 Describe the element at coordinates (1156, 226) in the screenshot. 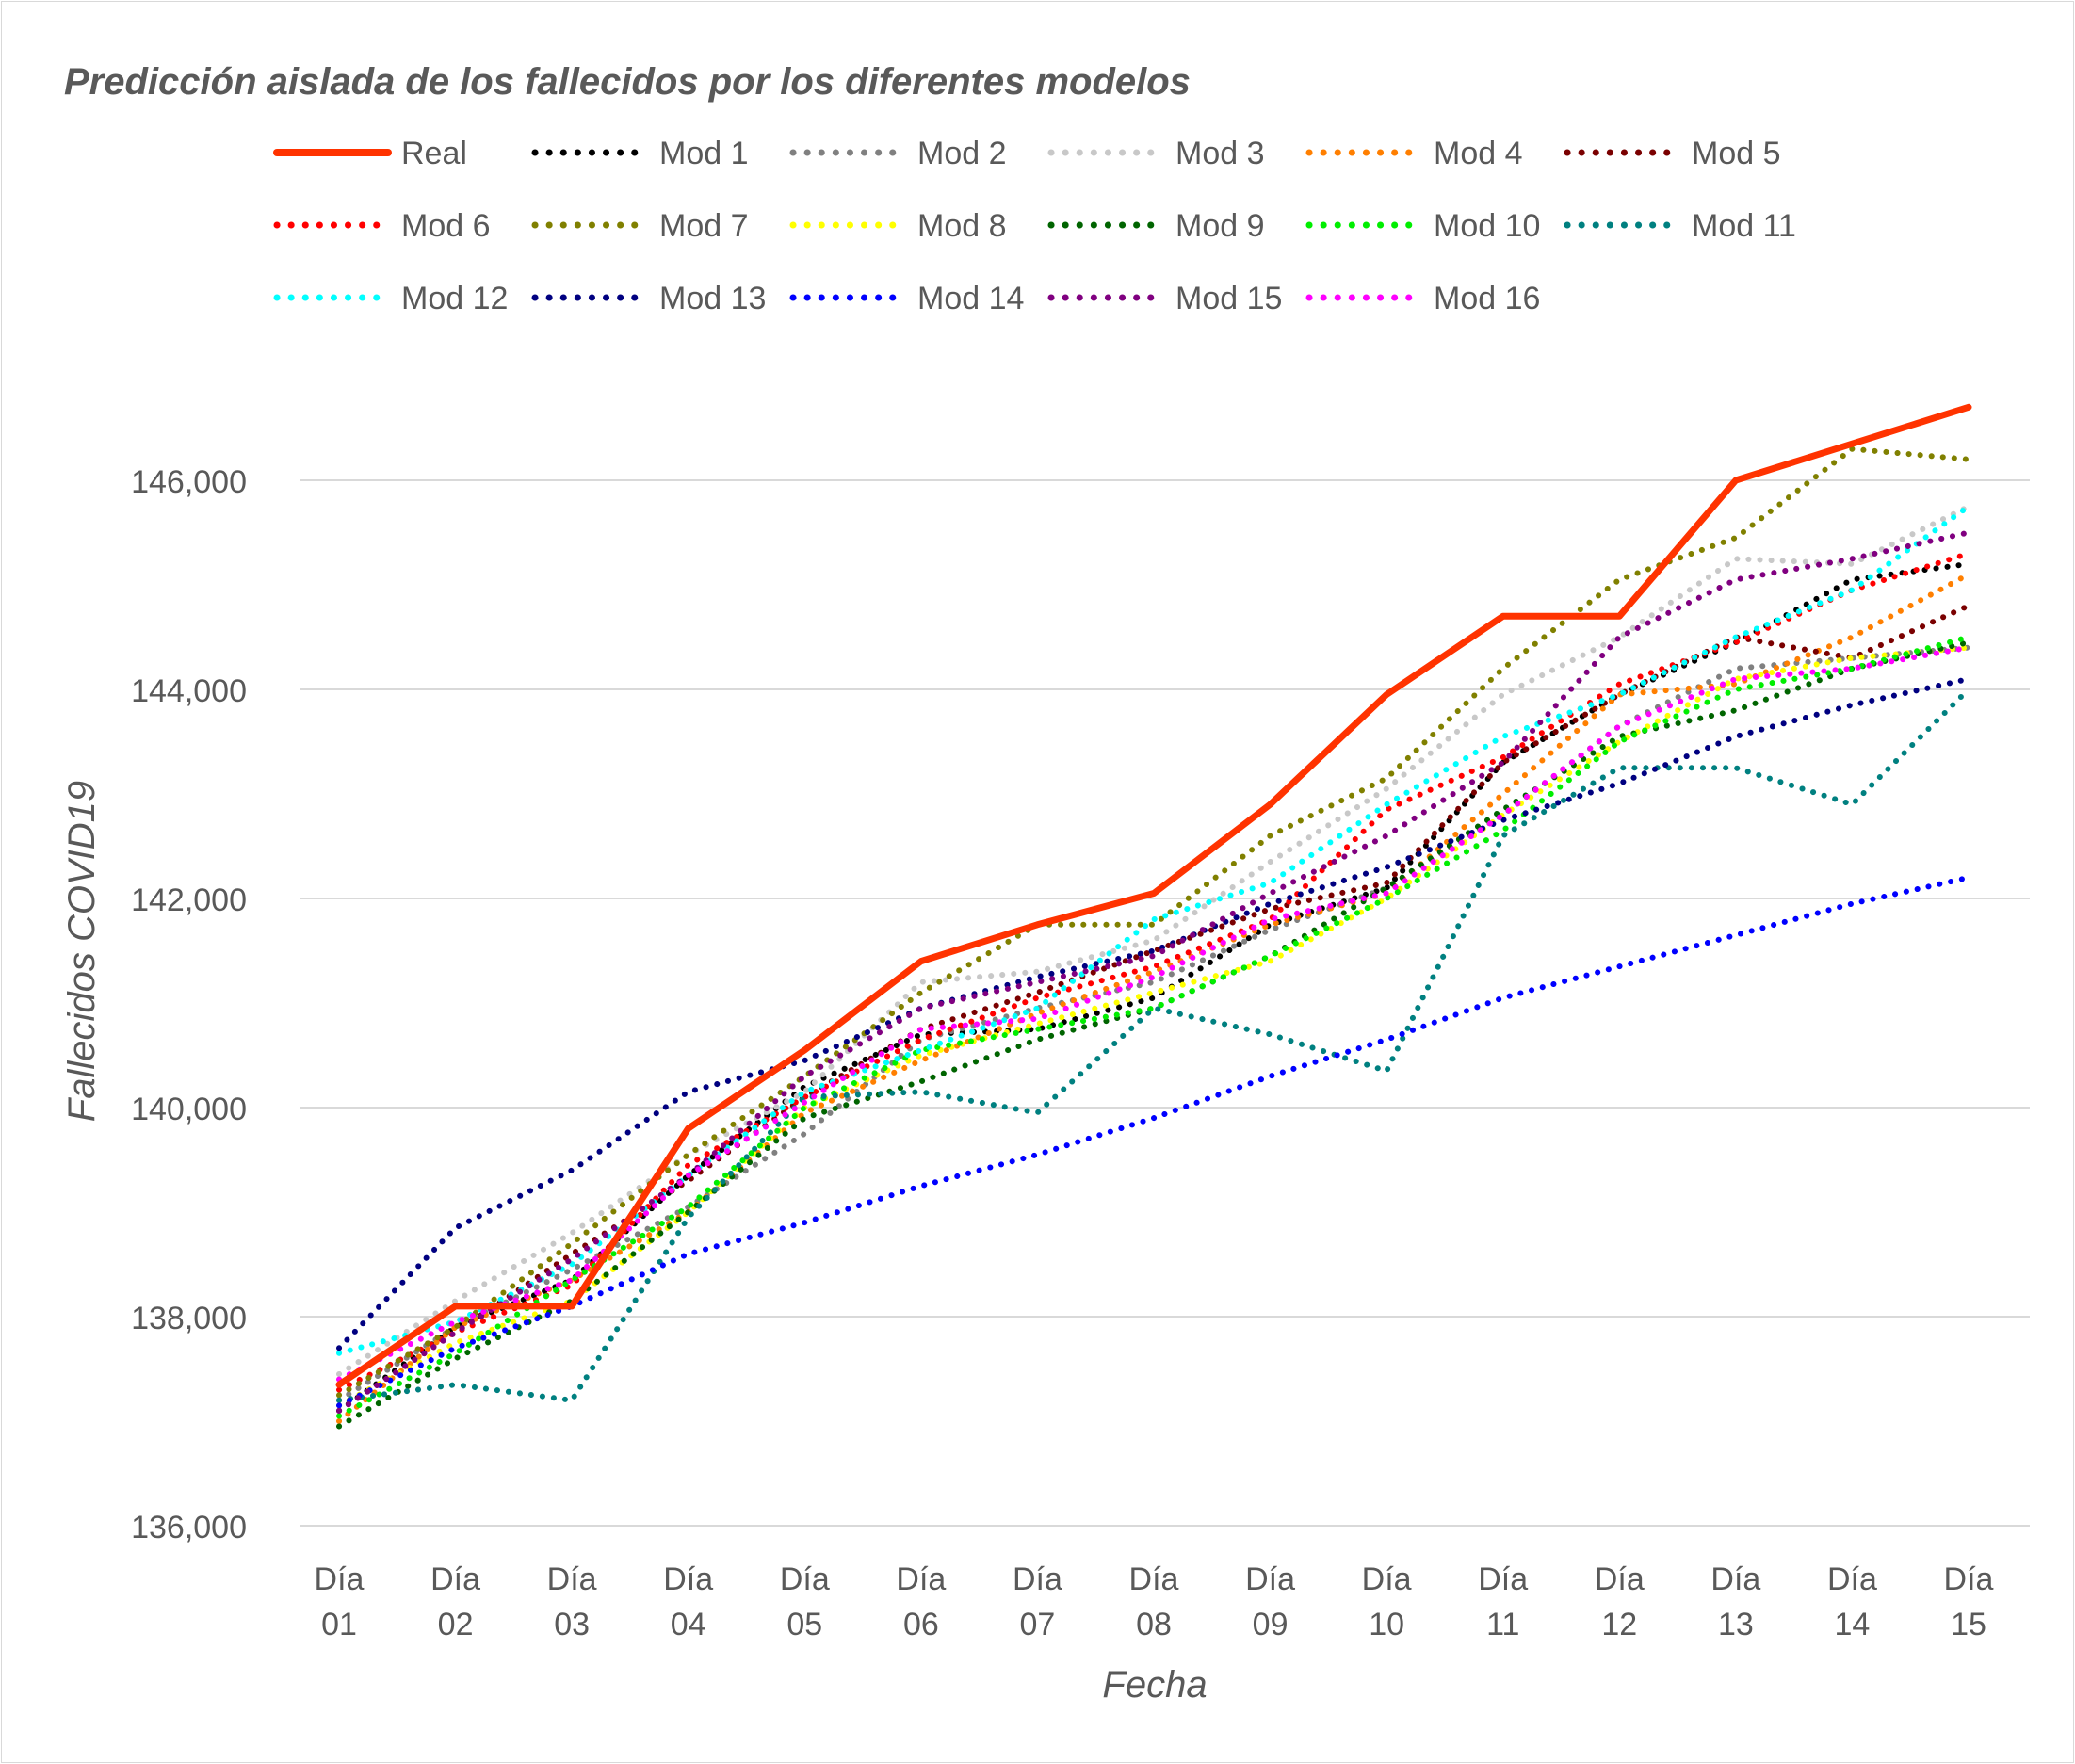

I see `legend-item: Mod 9` at that location.